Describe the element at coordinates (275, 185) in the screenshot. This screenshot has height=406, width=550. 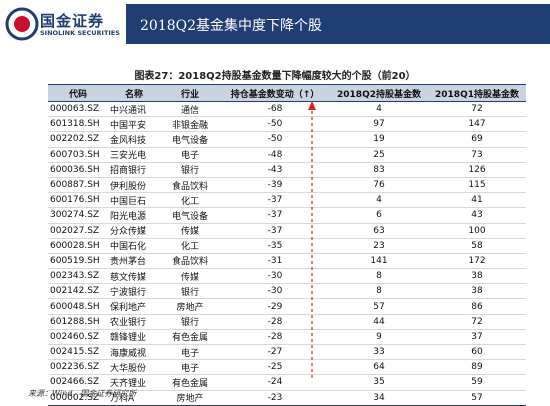
I see `table-cell: -39` at that location.